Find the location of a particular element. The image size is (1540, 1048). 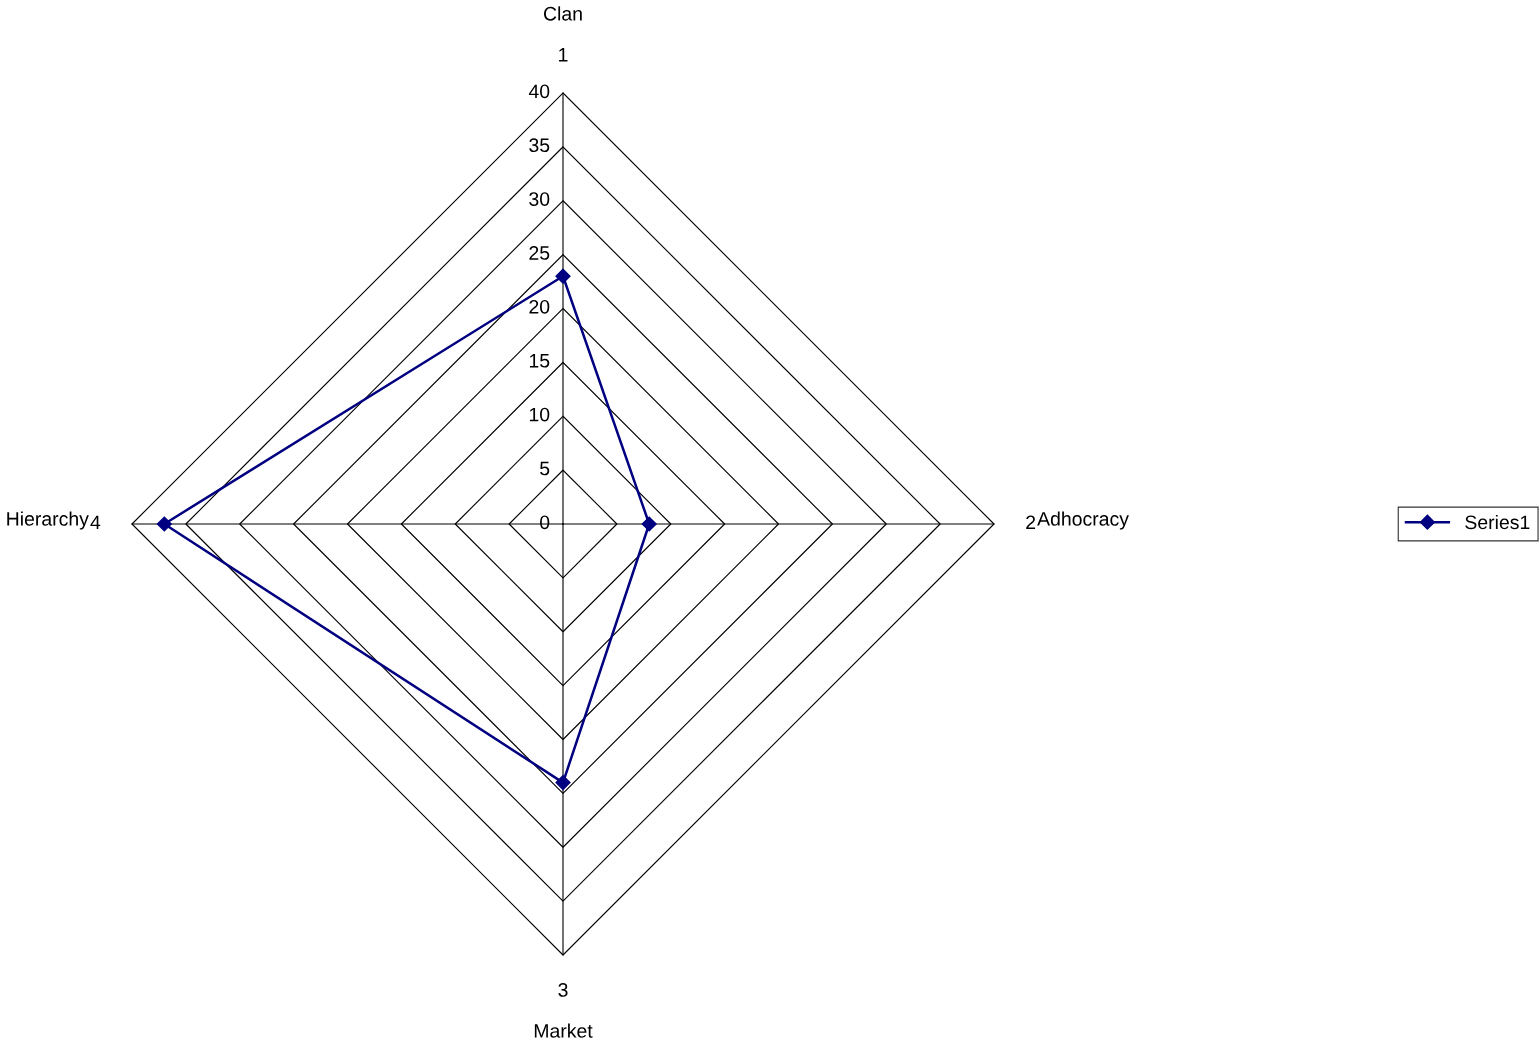

y-tick-label: 15 is located at coordinates (539, 361).